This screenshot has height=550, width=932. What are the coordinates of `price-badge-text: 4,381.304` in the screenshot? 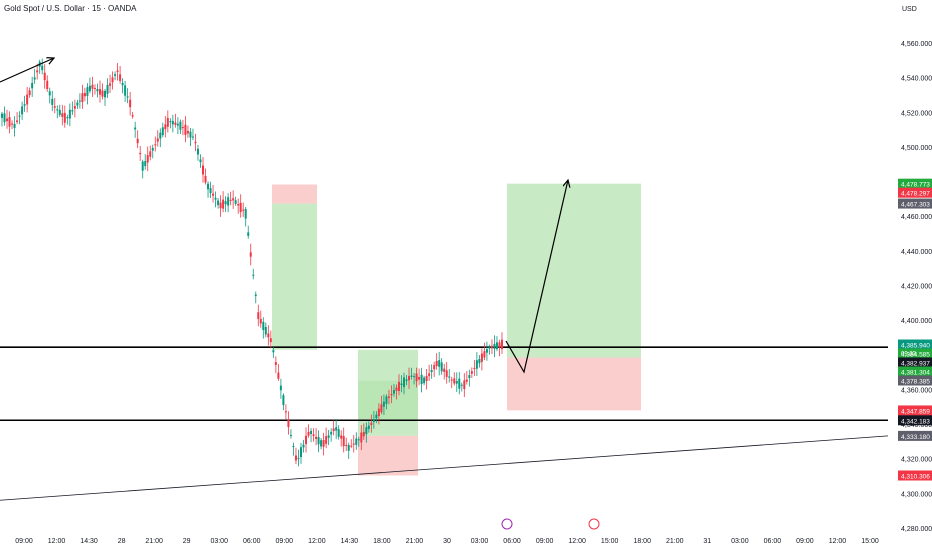 It's located at (915, 372).